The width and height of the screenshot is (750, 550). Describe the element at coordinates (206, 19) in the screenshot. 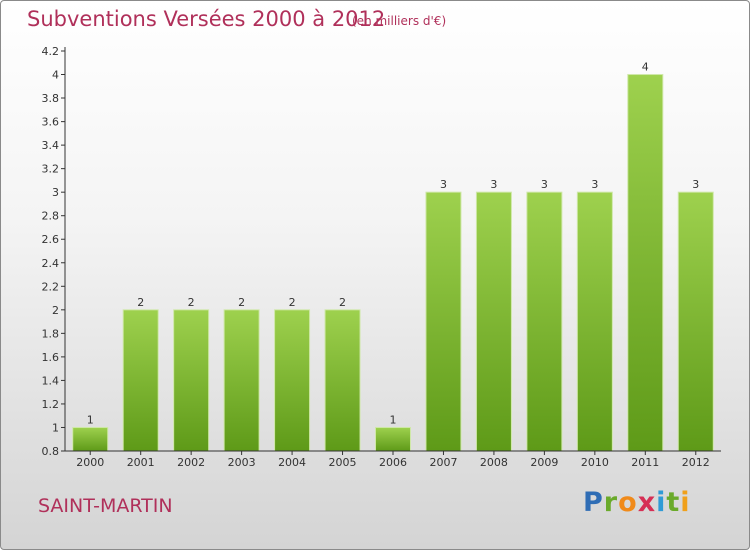

I see `chart-title: Subventions Versées 2000 à 2012` at that location.